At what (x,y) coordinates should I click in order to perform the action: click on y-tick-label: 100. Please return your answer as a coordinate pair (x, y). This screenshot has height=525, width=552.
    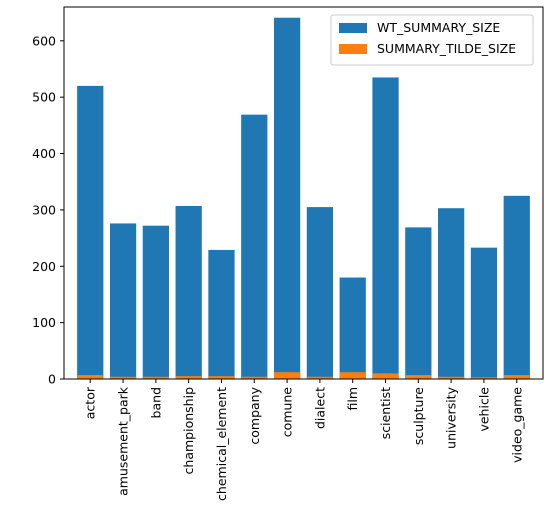
    Looking at the image, I should click on (44, 322).